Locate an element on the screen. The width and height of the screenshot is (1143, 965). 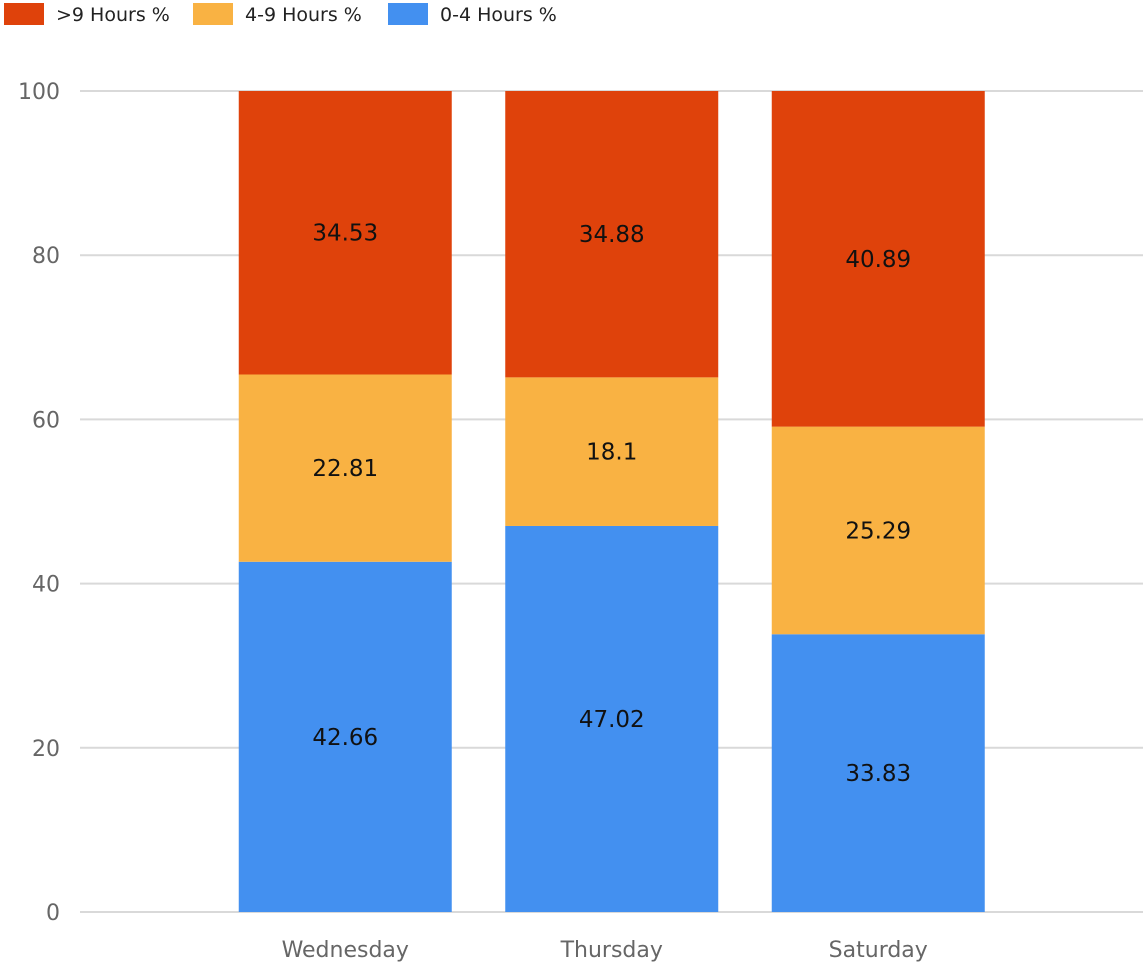
data-label: 40.89 is located at coordinates (878, 260).